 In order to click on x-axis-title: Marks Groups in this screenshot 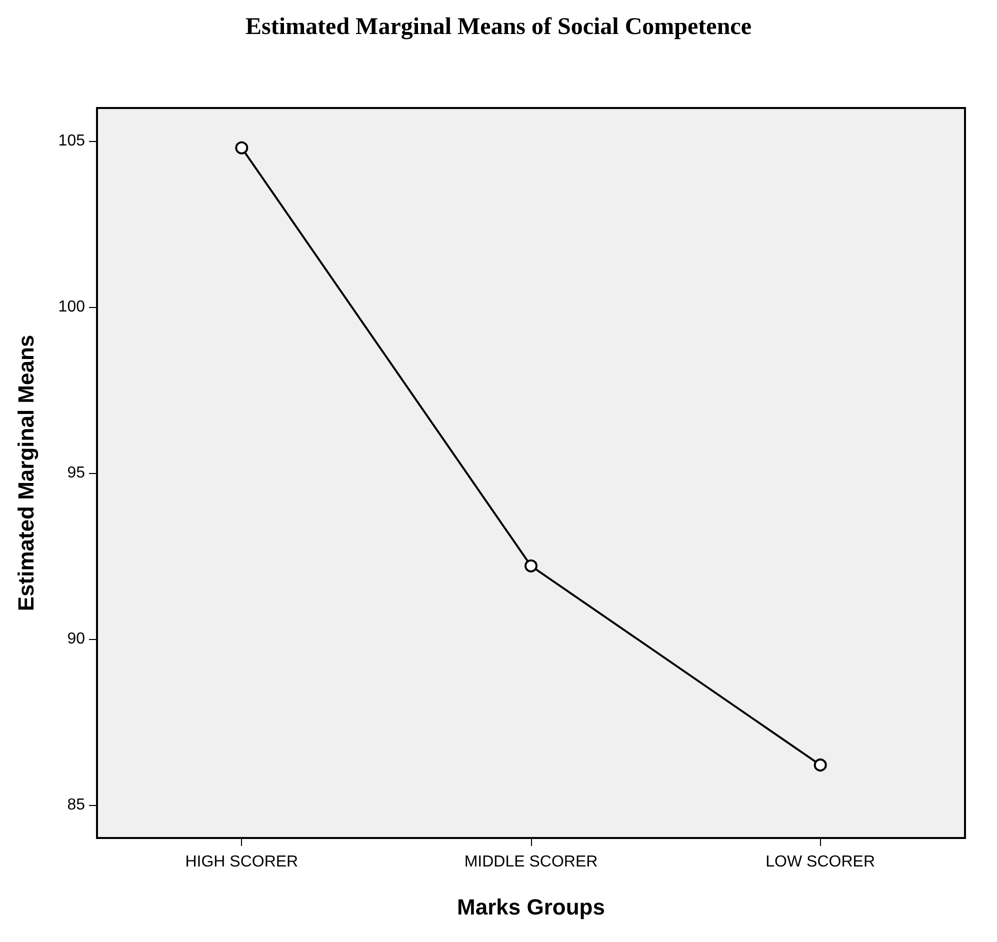, I will do `click(531, 907)`.